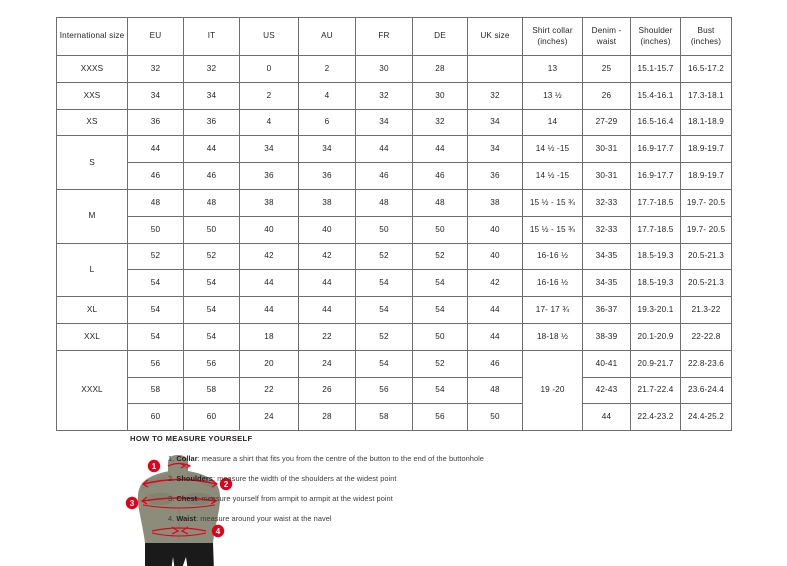 The height and width of the screenshot is (566, 787). What do you see at coordinates (606, 390) in the screenshot?
I see `cell-denim: 42-43` at bounding box center [606, 390].